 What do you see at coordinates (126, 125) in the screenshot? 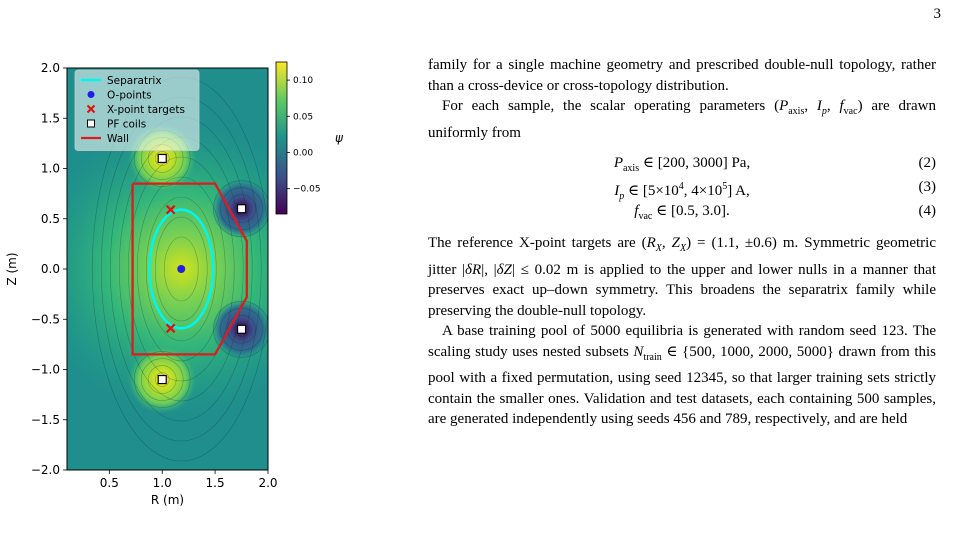
I see `legend-label: PF coils` at bounding box center [126, 125].